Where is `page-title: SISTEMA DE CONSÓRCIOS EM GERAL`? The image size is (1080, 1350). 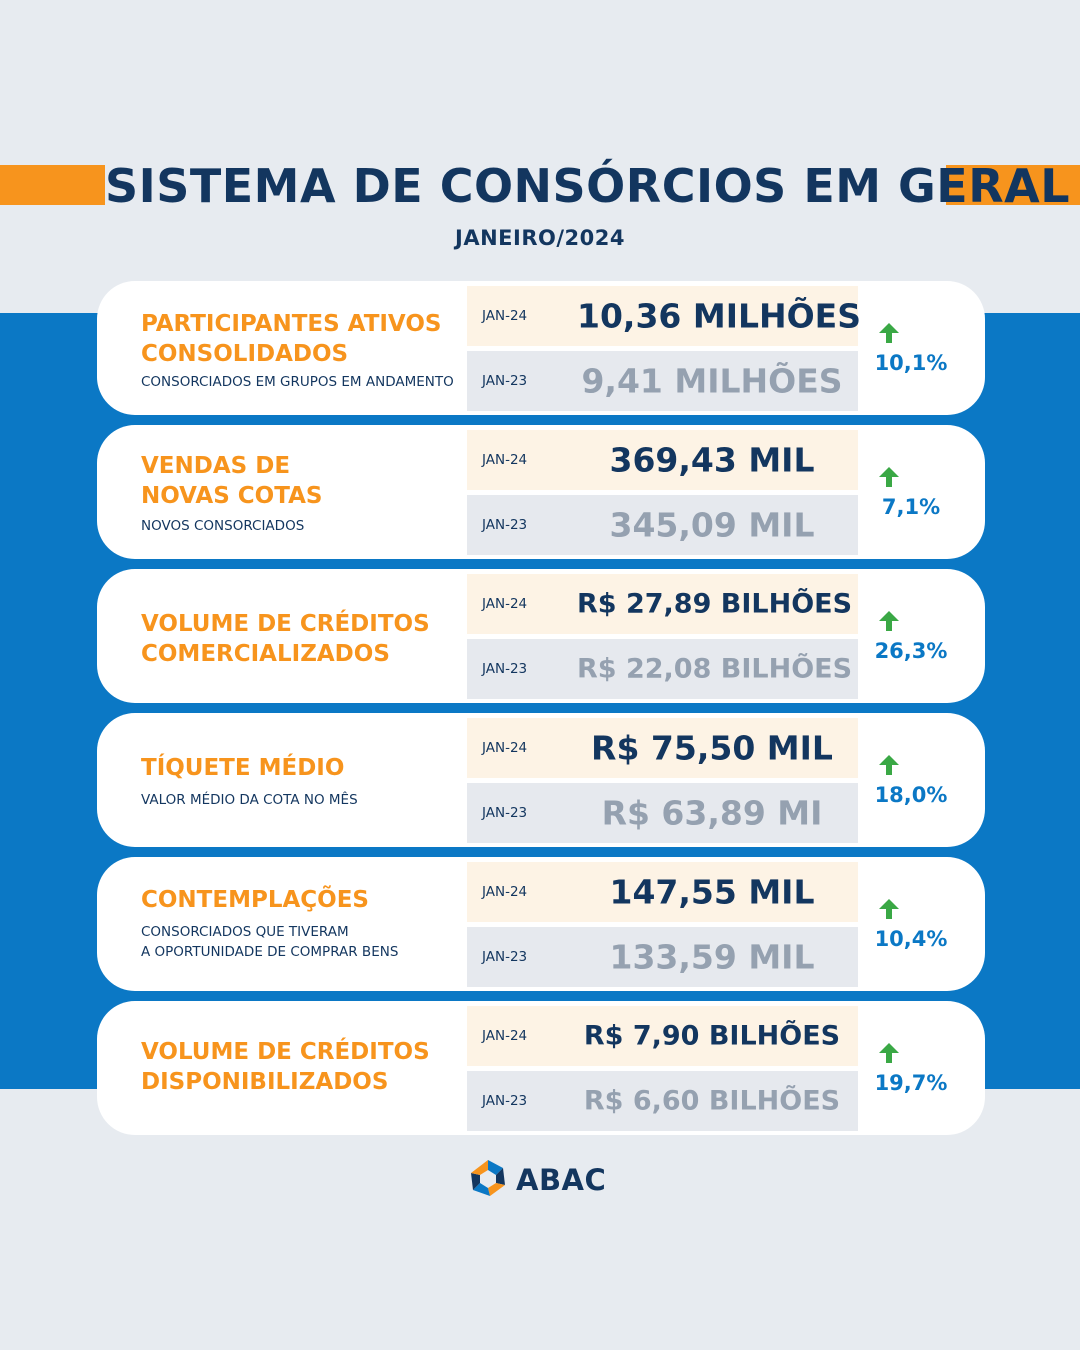
page-title: SISTEMA DE CONSÓRCIOS EM GERAL is located at coordinates (588, 186).